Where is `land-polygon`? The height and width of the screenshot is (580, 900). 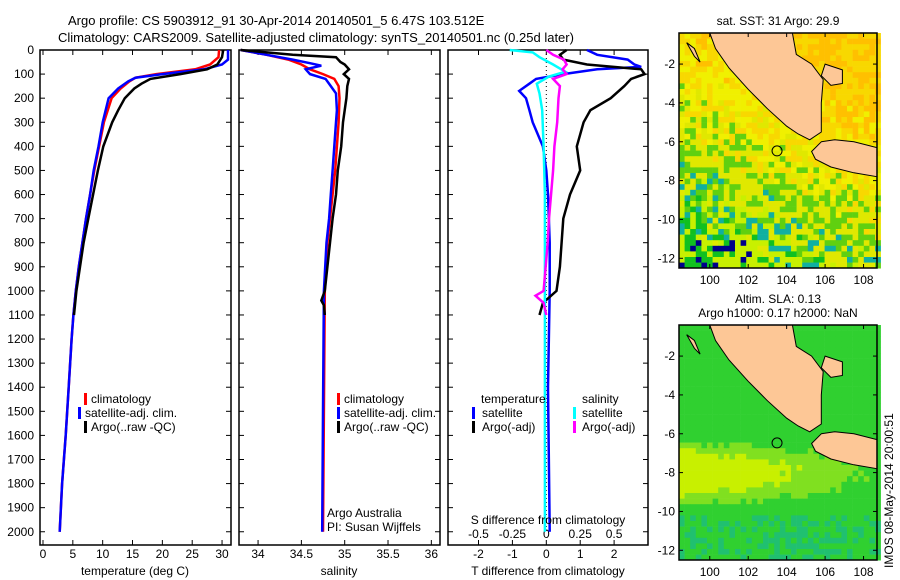
land-polygon is located at coordinates (831, 366).